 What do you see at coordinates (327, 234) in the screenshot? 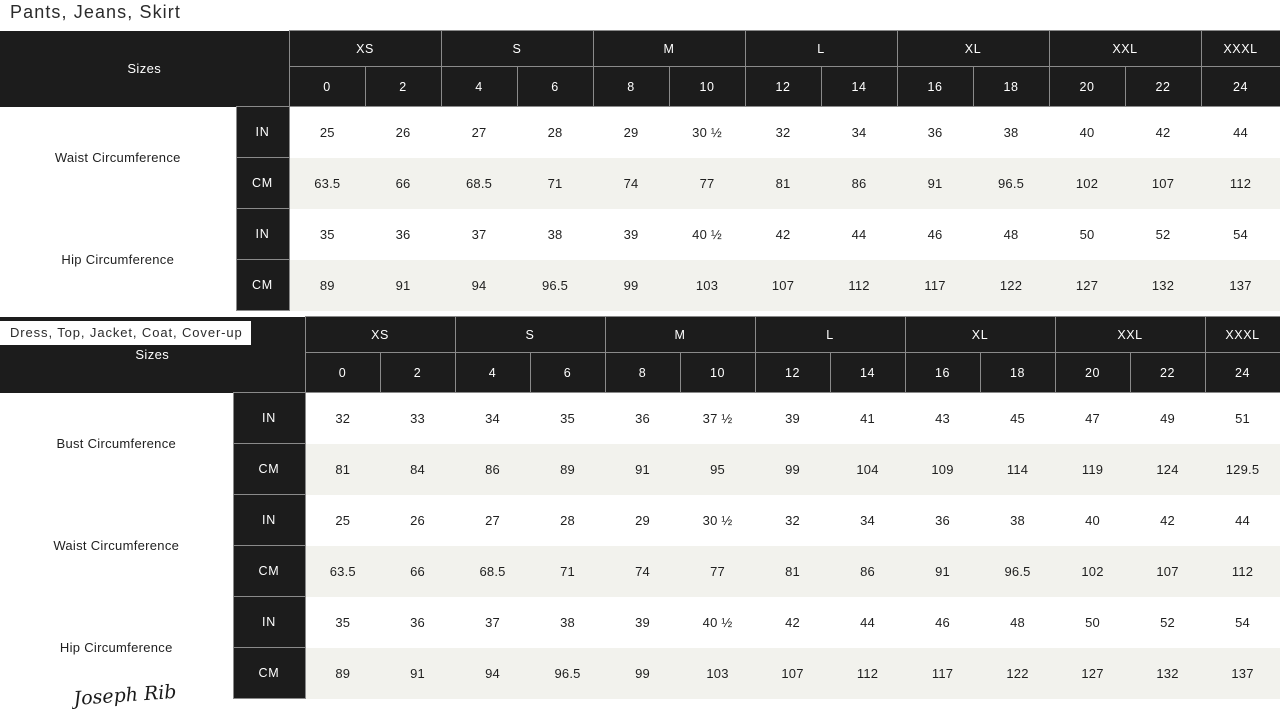
I see `measurement-value: 35` at bounding box center [327, 234].